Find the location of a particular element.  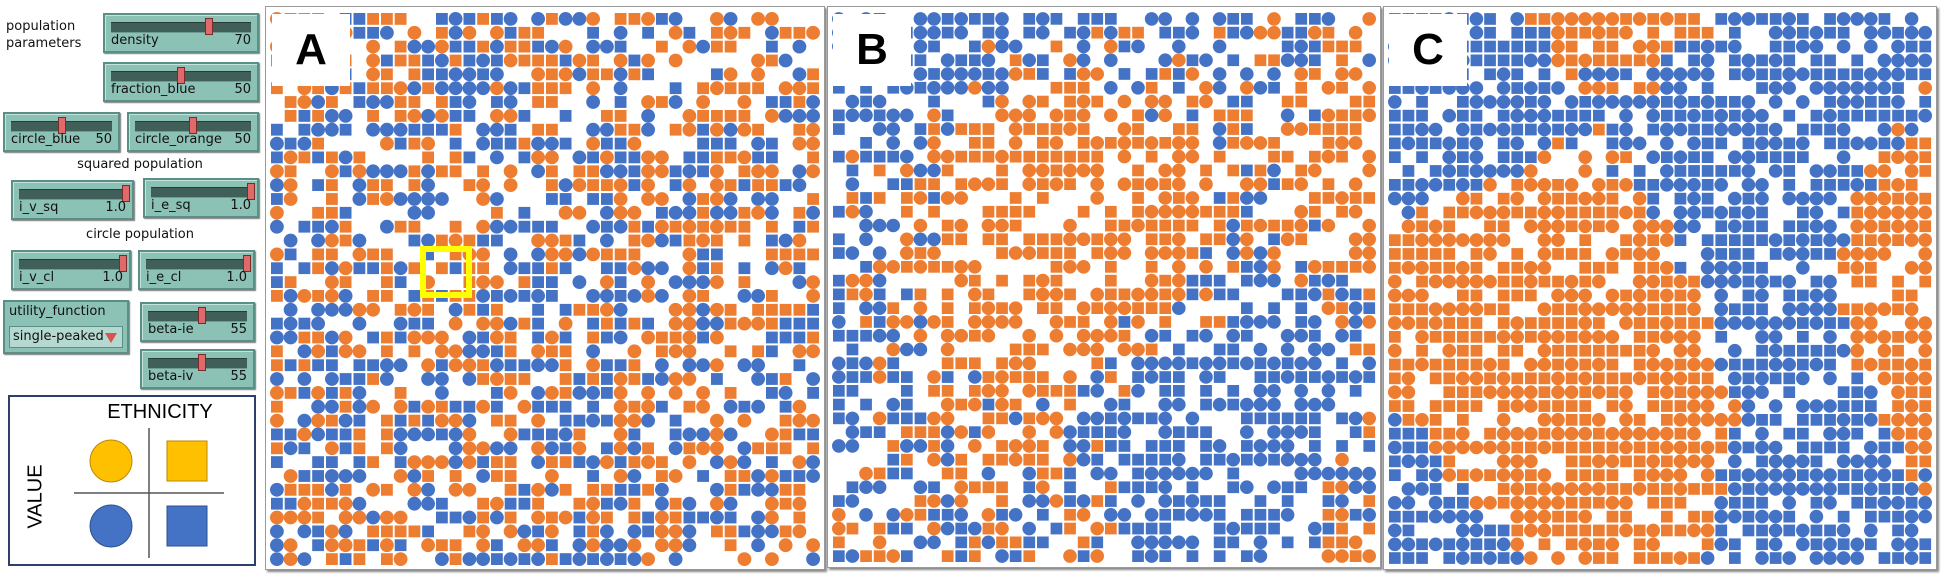

circle-orange-slider: circle_orange 50 is located at coordinates (193, 132).